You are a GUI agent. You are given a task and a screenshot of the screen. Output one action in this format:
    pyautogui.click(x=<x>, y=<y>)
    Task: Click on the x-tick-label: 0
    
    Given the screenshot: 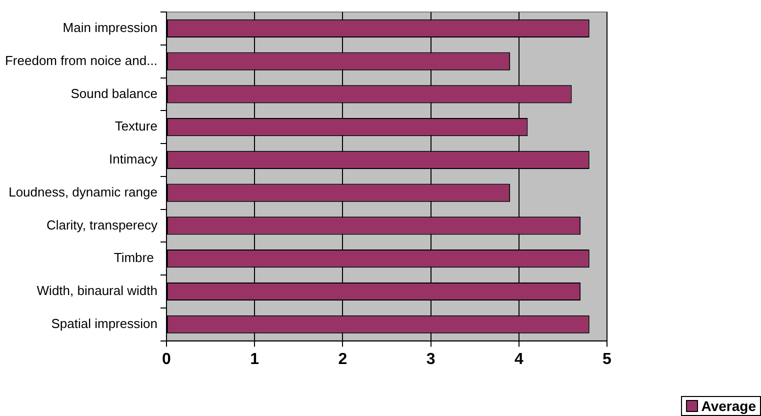 What is the action you would take?
    pyautogui.click(x=167, y=359)
    